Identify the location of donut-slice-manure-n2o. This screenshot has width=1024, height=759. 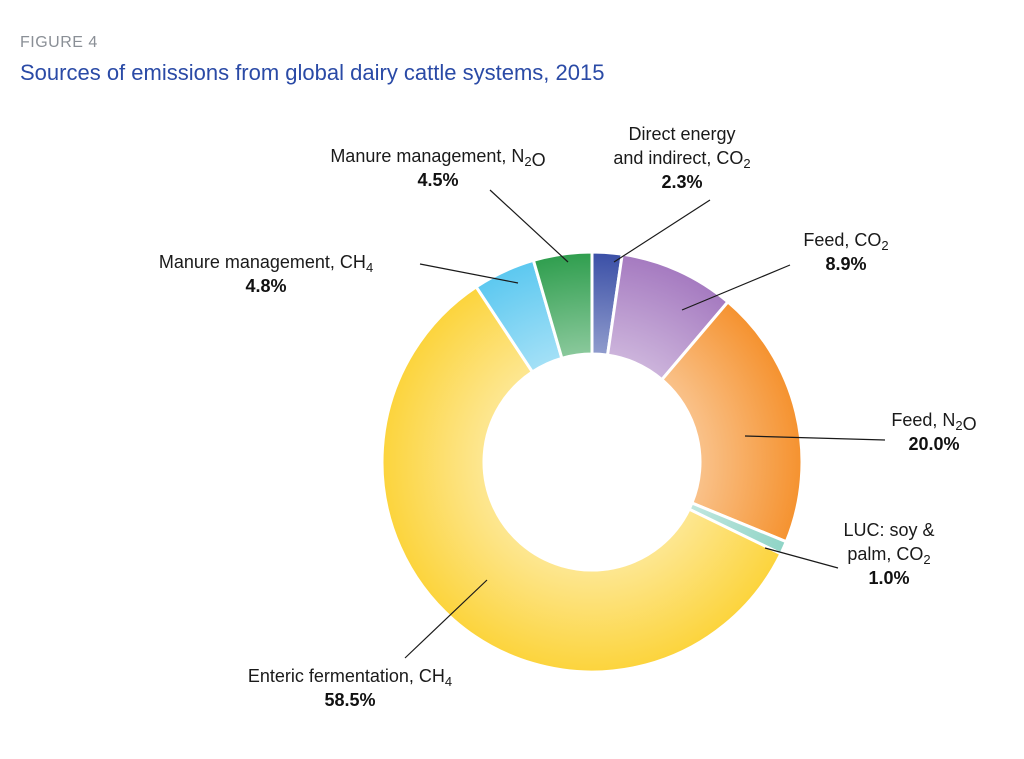
(562, 305).